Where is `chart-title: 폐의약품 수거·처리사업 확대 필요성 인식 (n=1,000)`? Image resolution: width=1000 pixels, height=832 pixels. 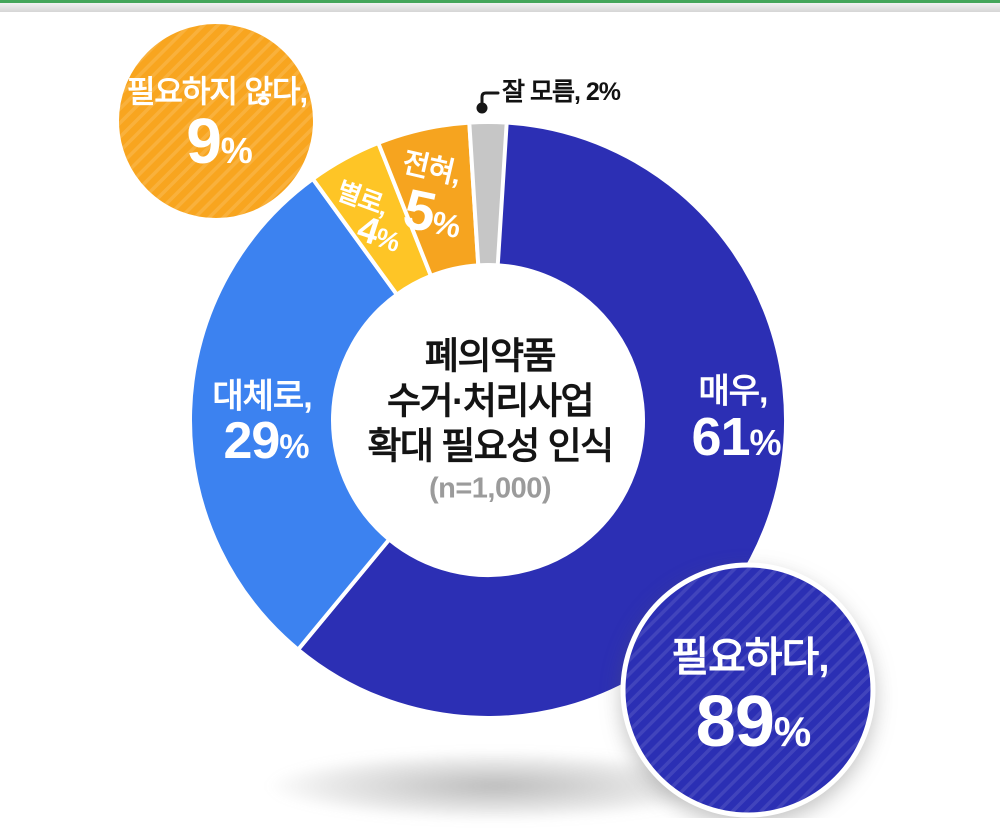 chart-title: 폐의약품 수거·처리사업 확대 필요성 인식 (n=1,000) is located at coordinates (490, 421).